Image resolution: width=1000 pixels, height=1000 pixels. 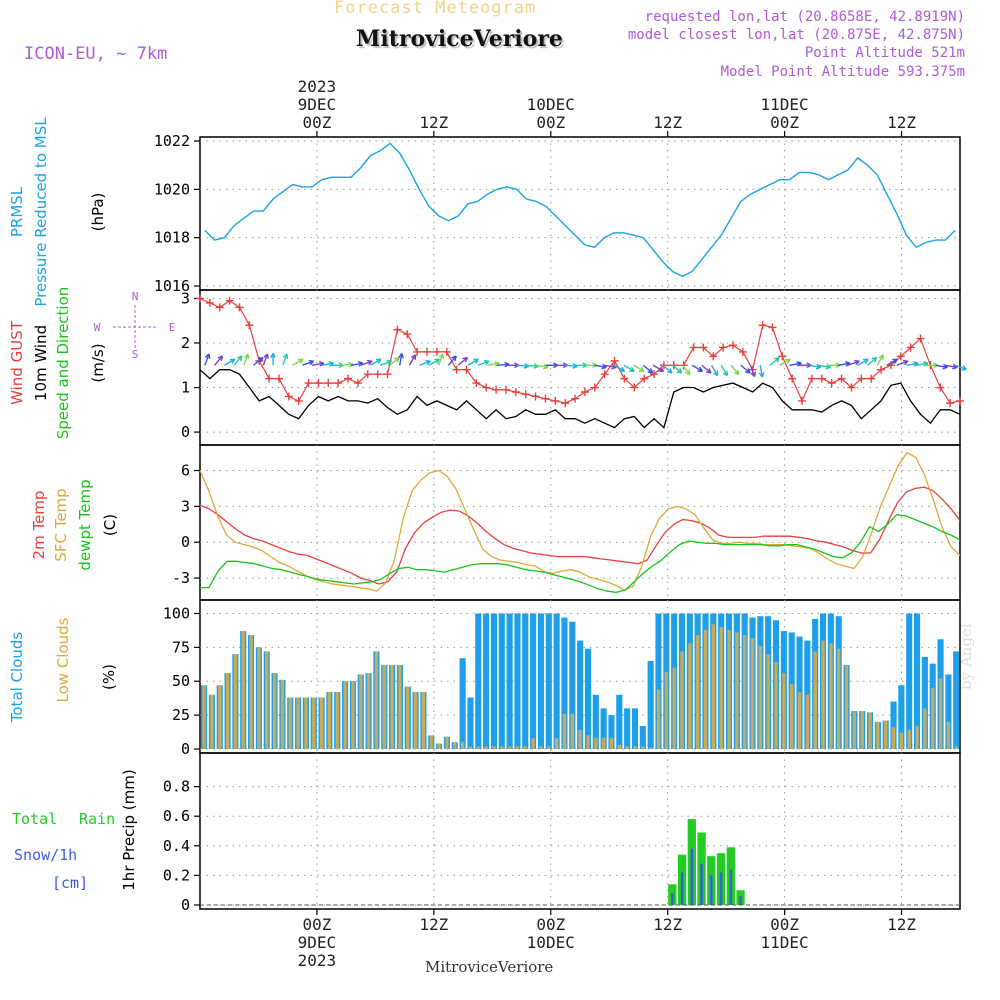 What do you see at coordinates (901, 924) in the screenshot?
I see `bottom-time-label: 12Z` at bounding box center [901, 924].